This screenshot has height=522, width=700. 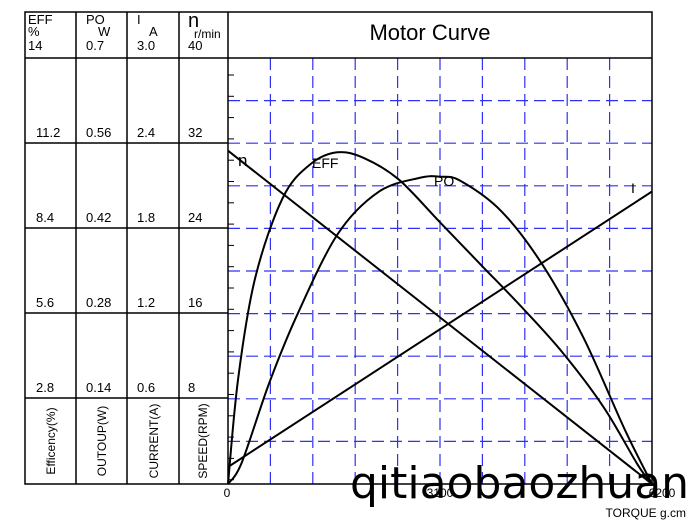 I want to click on axis-label-speed: SPEED(RPM), so click(x=203, y=440).